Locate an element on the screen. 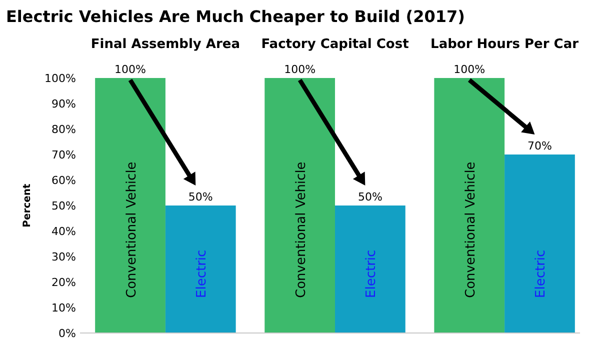 The height and width of the screenshot is (339, 600). y-tick-label: 80% is located at coordinates (64, 129).